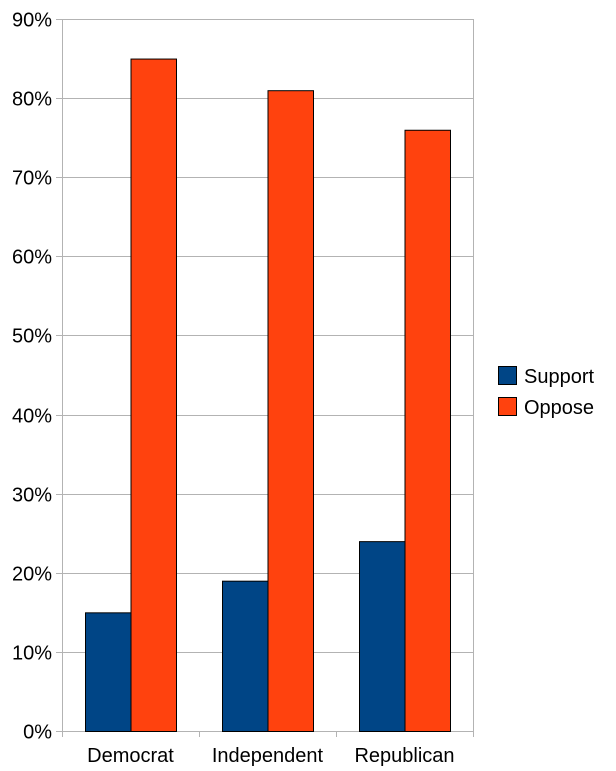 This screenshot has width=616, height=771. Describe the element at coordinates (32, 100) in the screenshot. I see `y-tick-label: 80%` at that location.